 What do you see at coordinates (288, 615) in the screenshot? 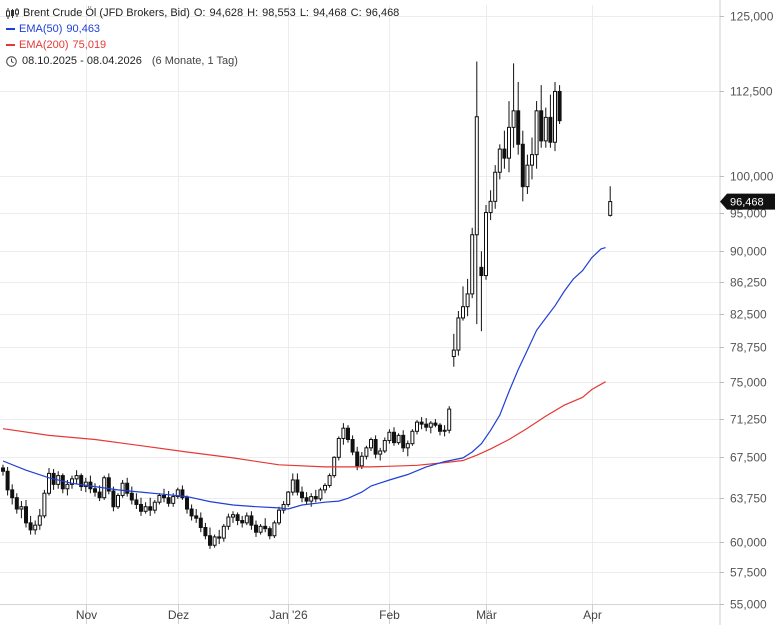
I see `x-tick-label: Jan '26` at bounding box center [288, 615].